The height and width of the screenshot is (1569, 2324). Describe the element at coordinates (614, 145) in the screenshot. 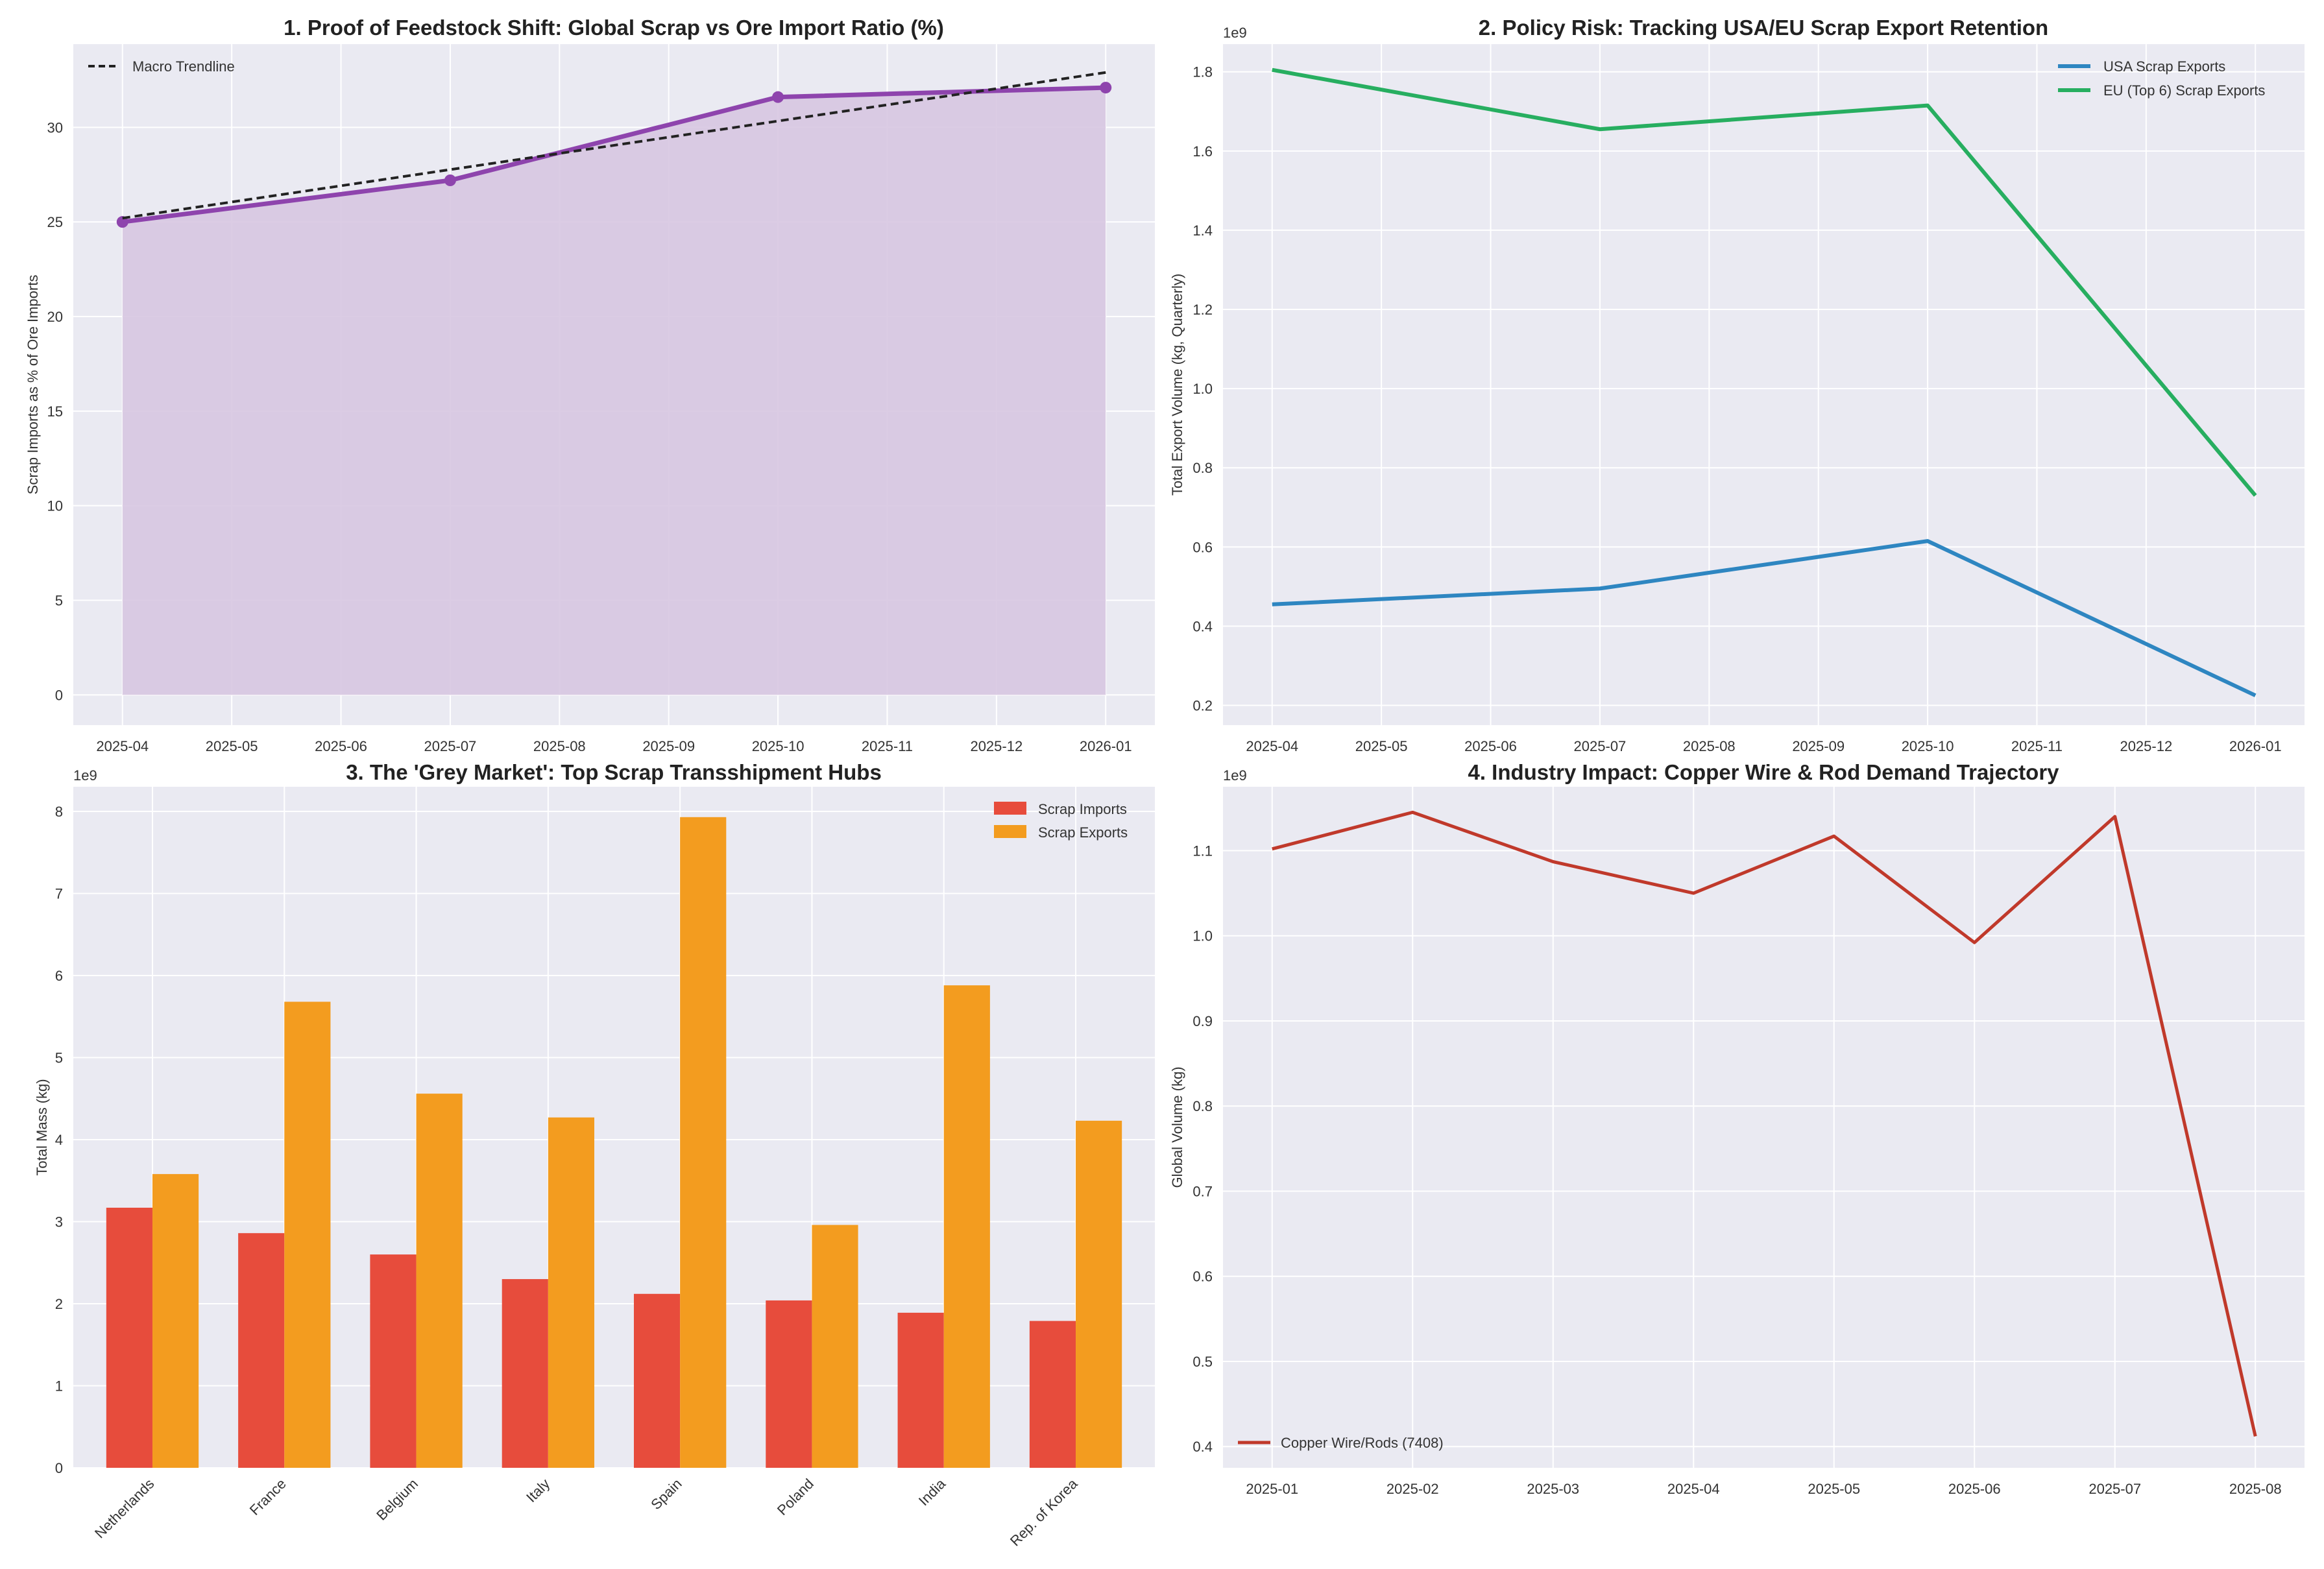

I see `macro-trendline` at that location.